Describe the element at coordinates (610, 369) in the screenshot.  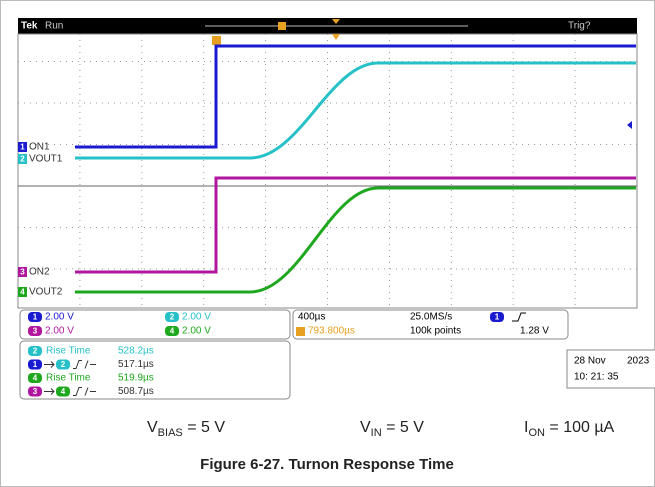
I see `date-box` at that location.